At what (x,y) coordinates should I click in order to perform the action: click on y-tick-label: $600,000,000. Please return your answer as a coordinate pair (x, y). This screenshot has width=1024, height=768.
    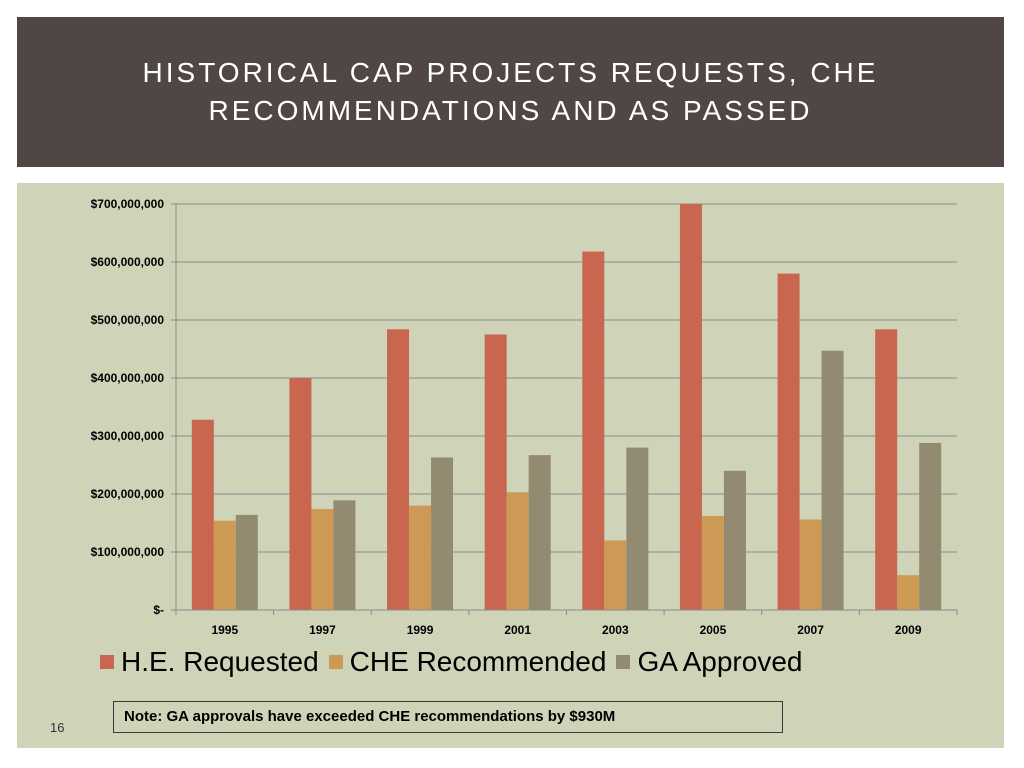
    Looking at the image, I should click on (128, 262).